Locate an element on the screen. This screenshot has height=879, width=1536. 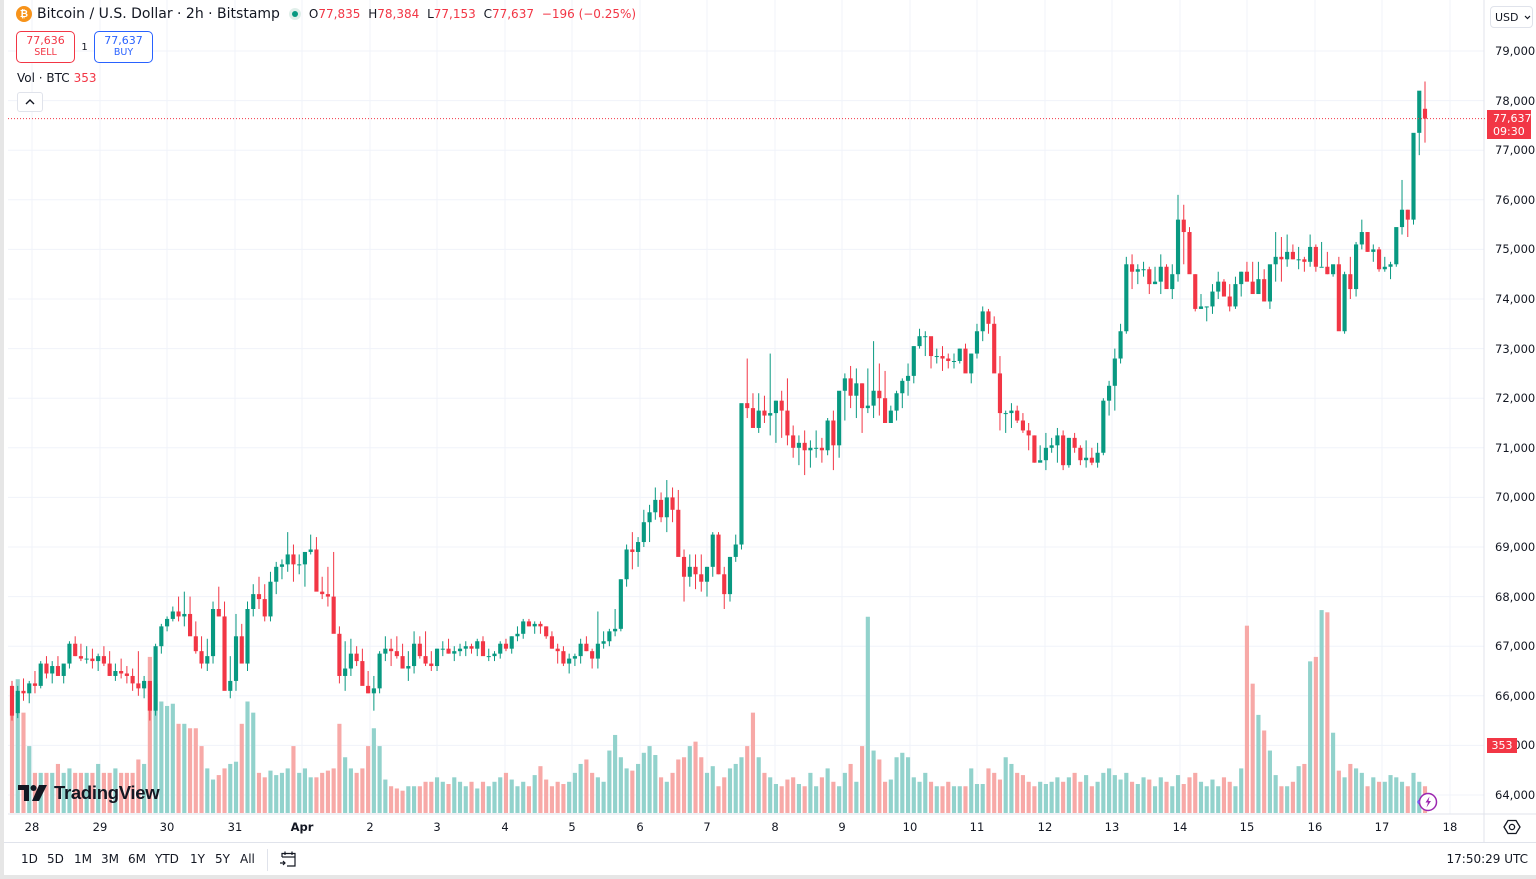
range-button-all: All is located at coordinates (247, 859).